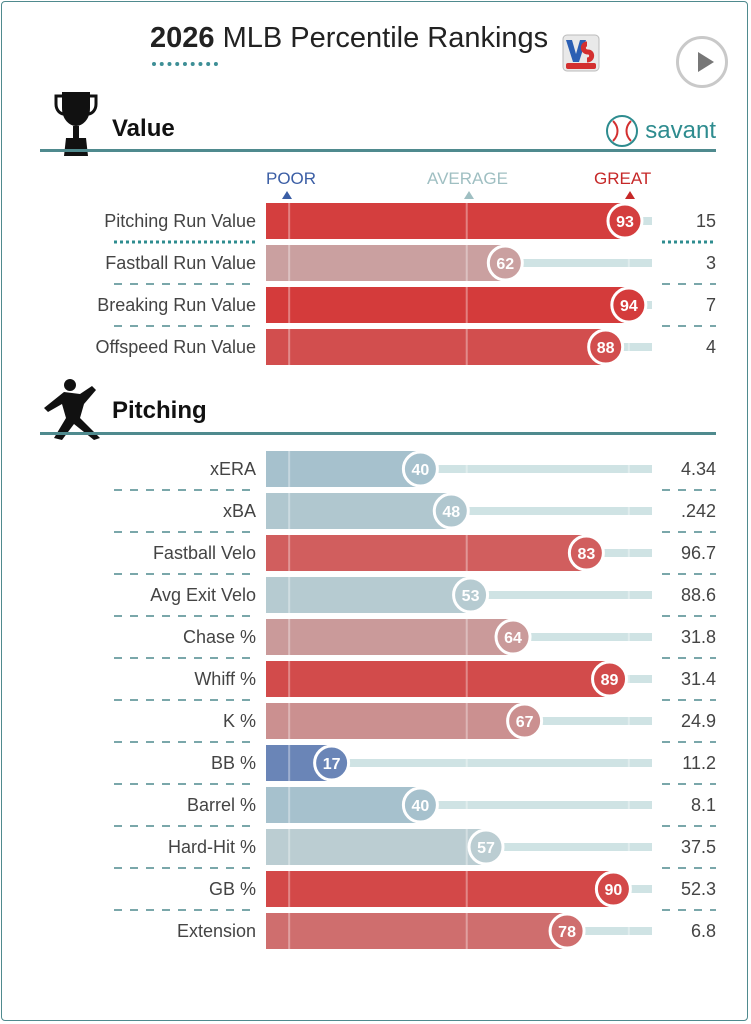  Describe the element at coordinates (698, 595) in the screenshot. I see `row-stat-value: 88.6` at that location.